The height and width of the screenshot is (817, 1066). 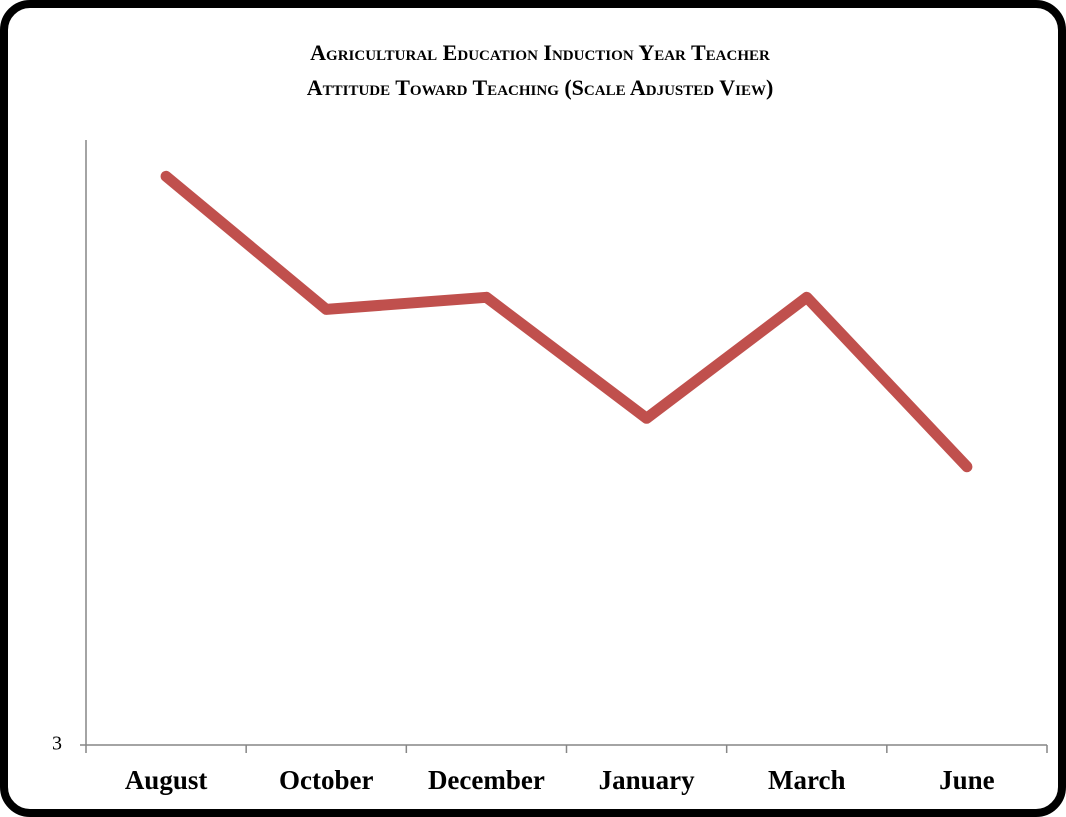 I want to click on x-tick-label: June, so click(x=967, y=780).